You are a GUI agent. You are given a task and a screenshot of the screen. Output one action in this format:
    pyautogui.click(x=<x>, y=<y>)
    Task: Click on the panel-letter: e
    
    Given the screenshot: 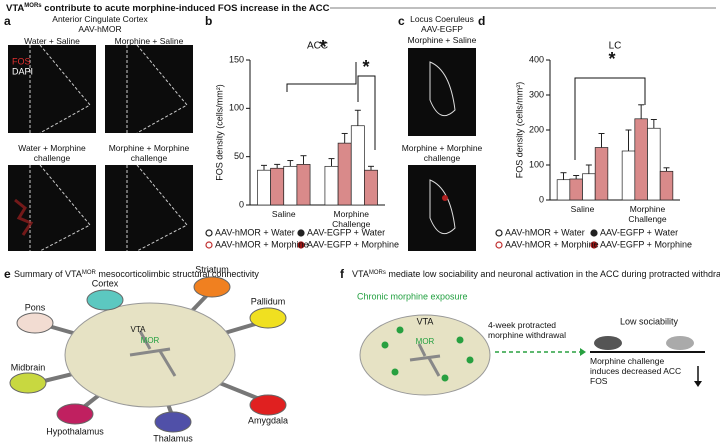 What is the action you would take?
    pyautogui.click(x=7, y=274)
    